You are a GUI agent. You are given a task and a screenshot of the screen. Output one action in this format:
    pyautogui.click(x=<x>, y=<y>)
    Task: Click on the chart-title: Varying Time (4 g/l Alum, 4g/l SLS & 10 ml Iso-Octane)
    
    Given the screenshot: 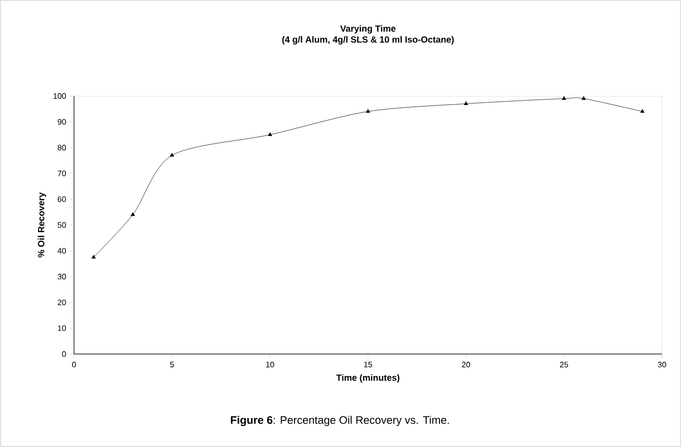 What is the action you would take?
    pyautogui.click(x=368, y=34)
    